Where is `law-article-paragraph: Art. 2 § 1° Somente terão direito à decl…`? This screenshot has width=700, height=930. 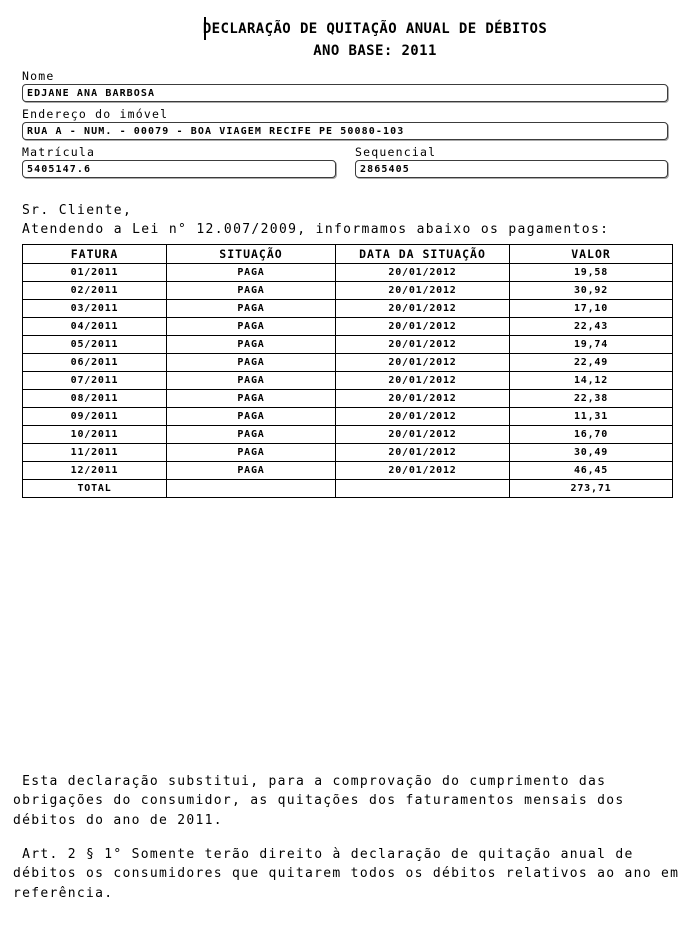 law-article-paragraph: Art. 2 § 1° Somente terão direito à decl… is located at coordinates (346, 874).